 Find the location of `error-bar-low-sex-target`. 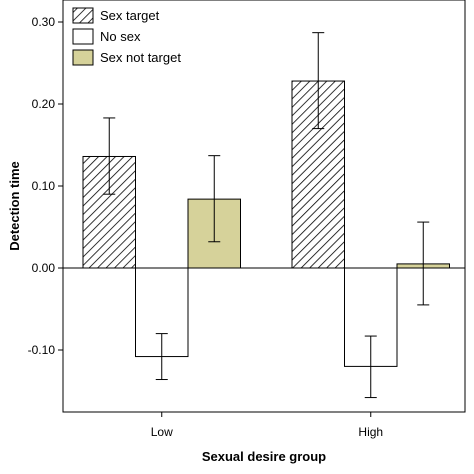

error-bar-low-sex-target is located at coordinates (109, 156).